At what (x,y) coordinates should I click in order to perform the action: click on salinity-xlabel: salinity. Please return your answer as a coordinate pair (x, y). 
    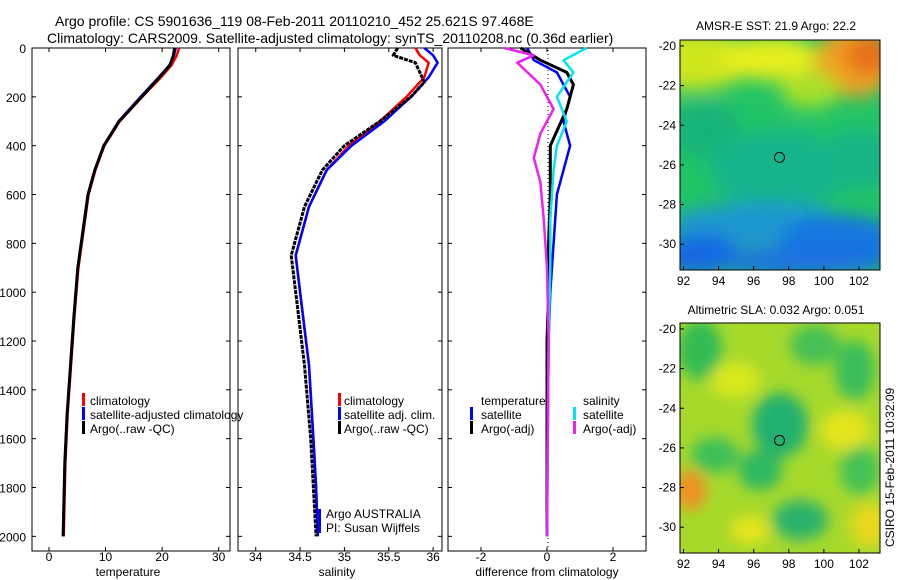
    Looking at the image, I should click on (337, 572).